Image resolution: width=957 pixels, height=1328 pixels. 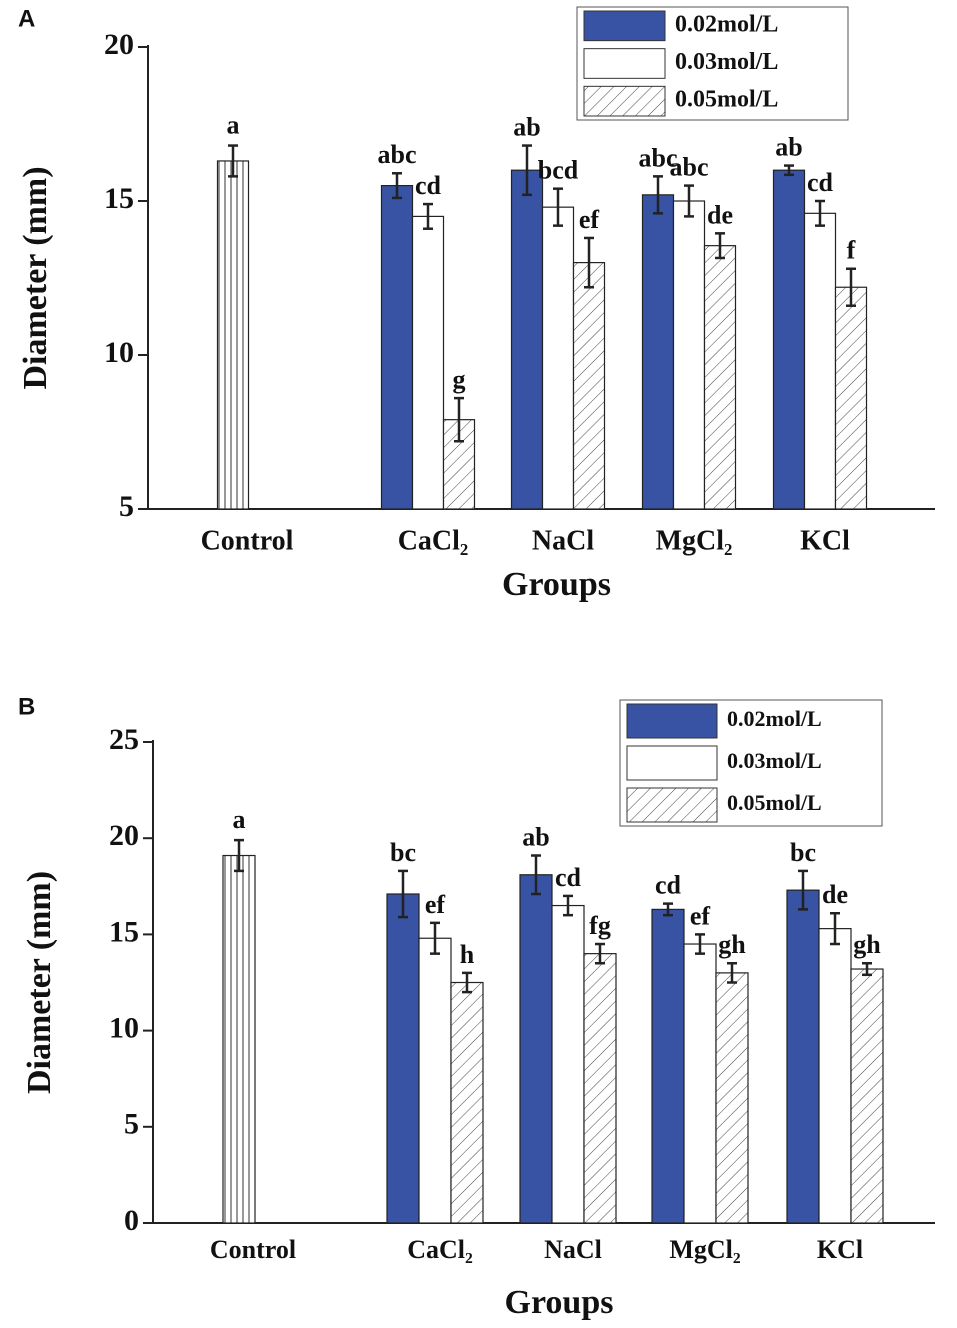 I want to click on significance-label: bcd, so click(x=558, y=170).